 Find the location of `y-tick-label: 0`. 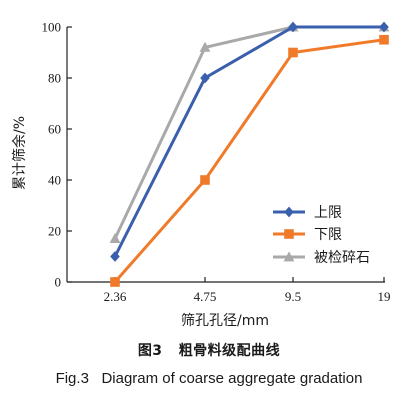

y-tick-label: 0 is located at coordinates (58, 282).